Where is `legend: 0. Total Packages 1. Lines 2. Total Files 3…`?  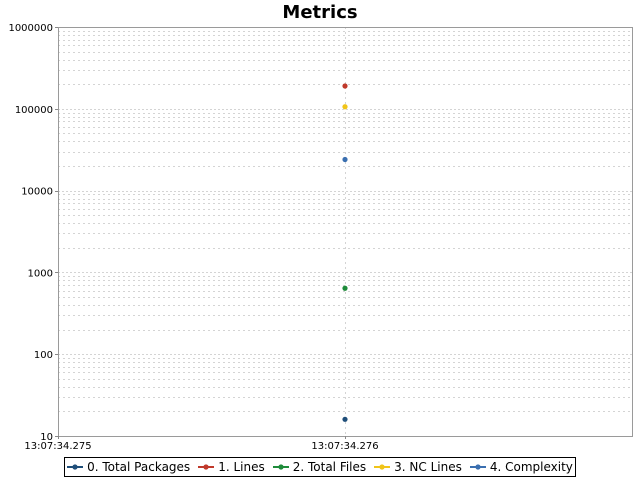
legend: 0. Total Packages 1. Lines 2. Total Files 3… is located at coordinates (320, 467).